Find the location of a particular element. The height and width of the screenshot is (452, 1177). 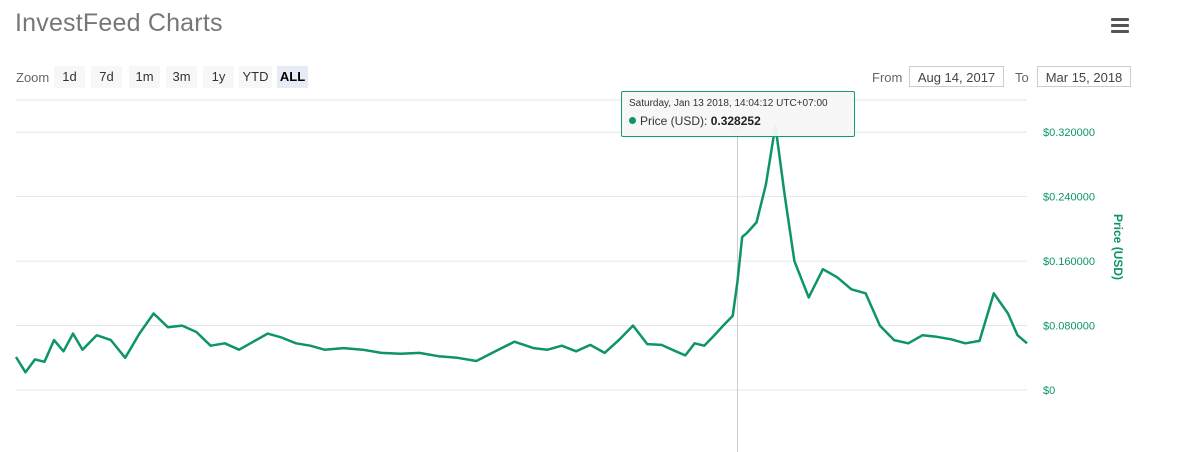

range-to-input: Mar 15, 2018 is located at coordinates (1084, 76).